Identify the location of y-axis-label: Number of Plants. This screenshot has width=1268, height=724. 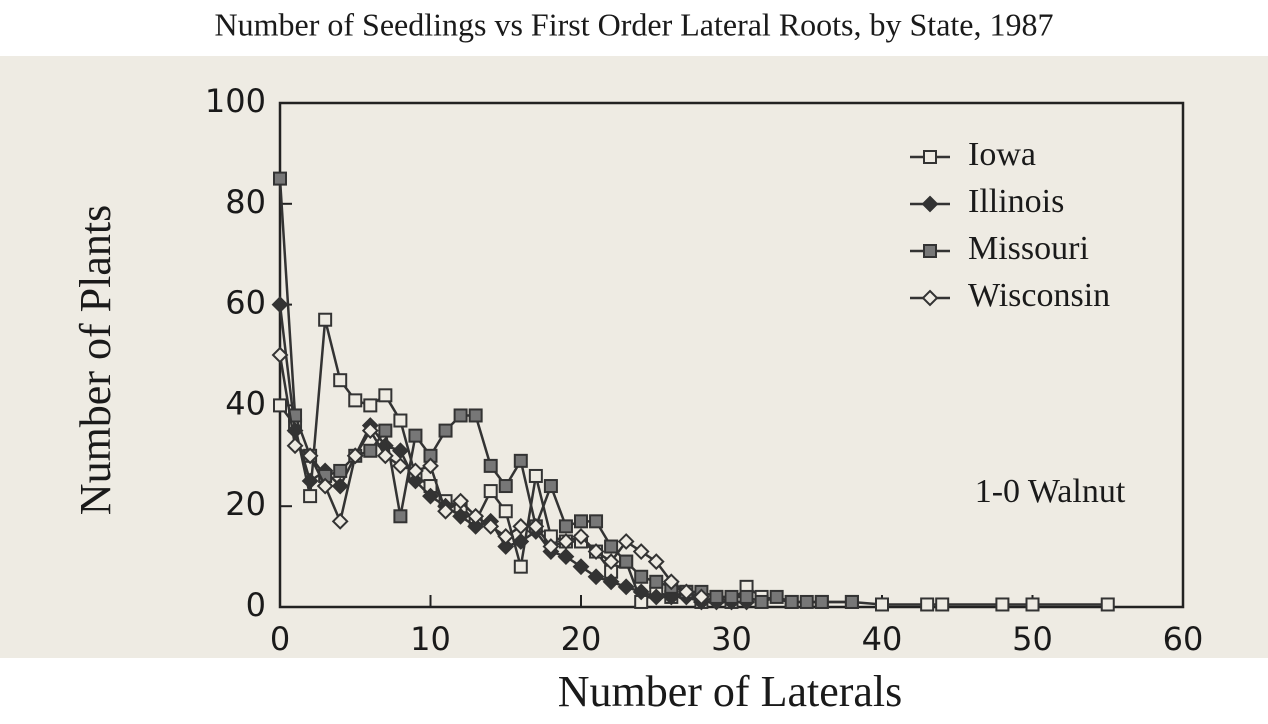
(95, 360).